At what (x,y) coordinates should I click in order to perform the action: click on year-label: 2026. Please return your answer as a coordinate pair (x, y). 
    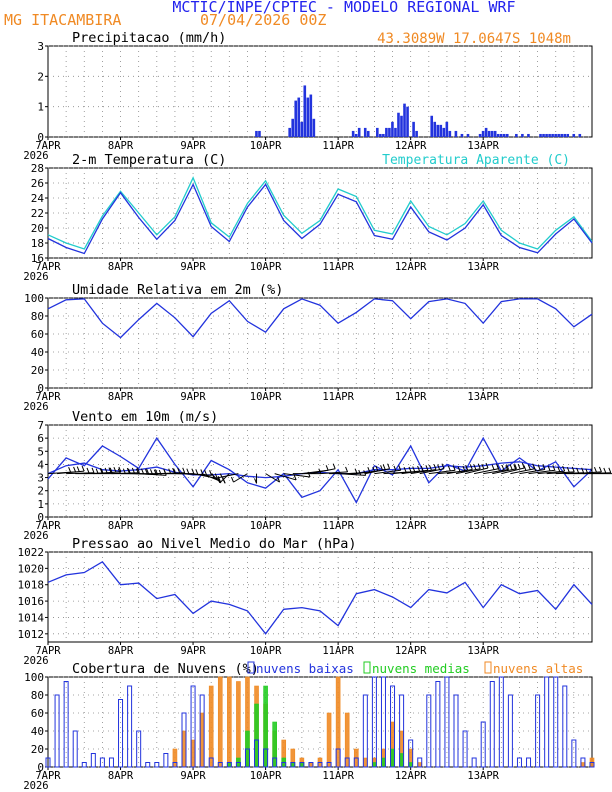
    Looking at the image, I should click on (35, 786).